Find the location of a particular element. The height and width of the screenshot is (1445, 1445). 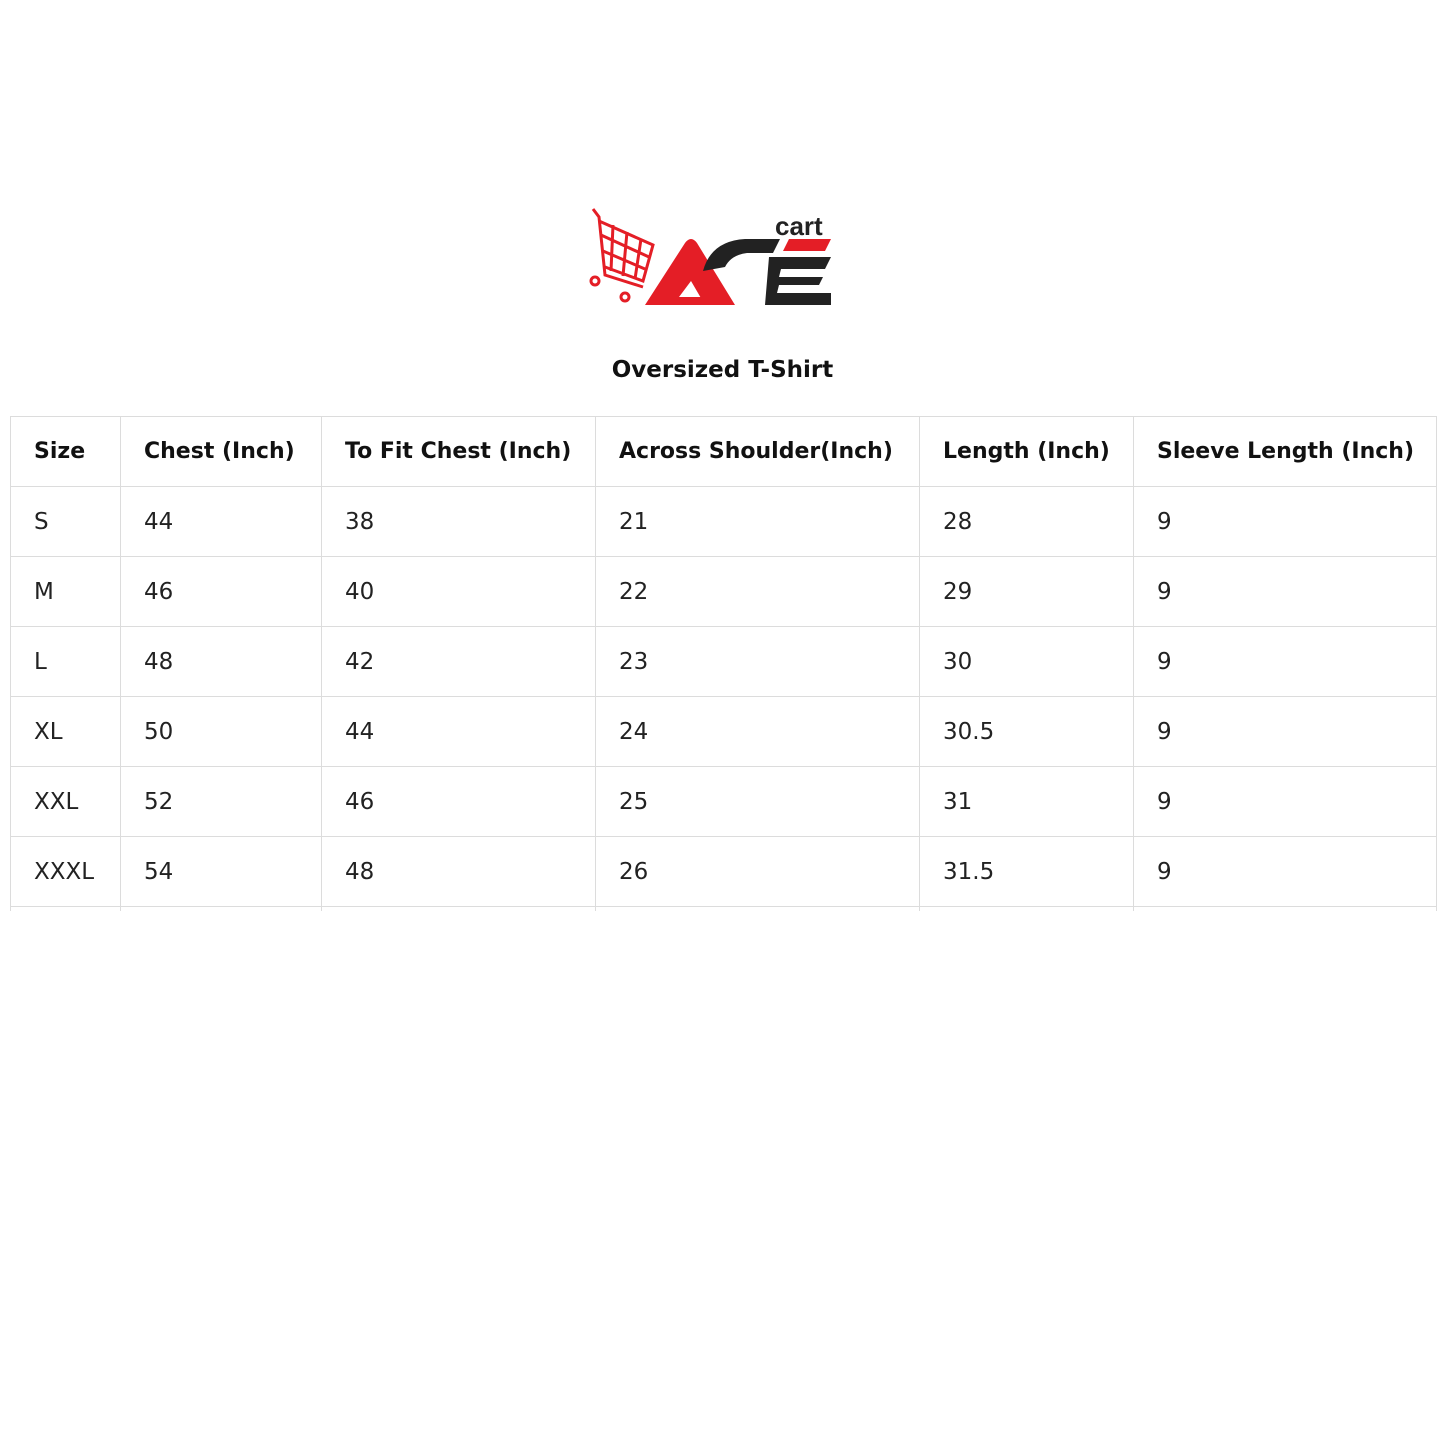

table-cell: 21 is located at coordinates (757, 521).